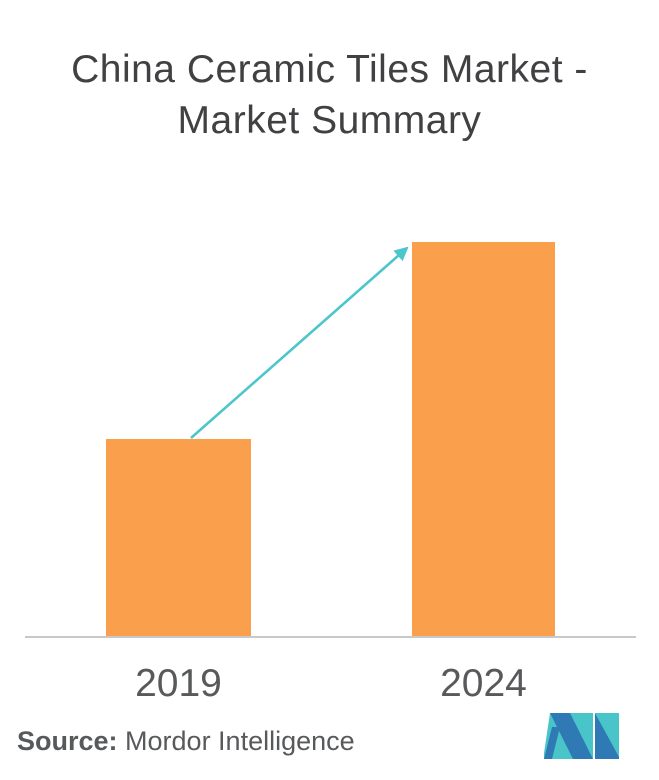 The height and width of the screenshot is (780, 659). Describe the element at coordinates (178, 683) in the screenshot. I see `x-tick-label-2019: 2019` at that location.